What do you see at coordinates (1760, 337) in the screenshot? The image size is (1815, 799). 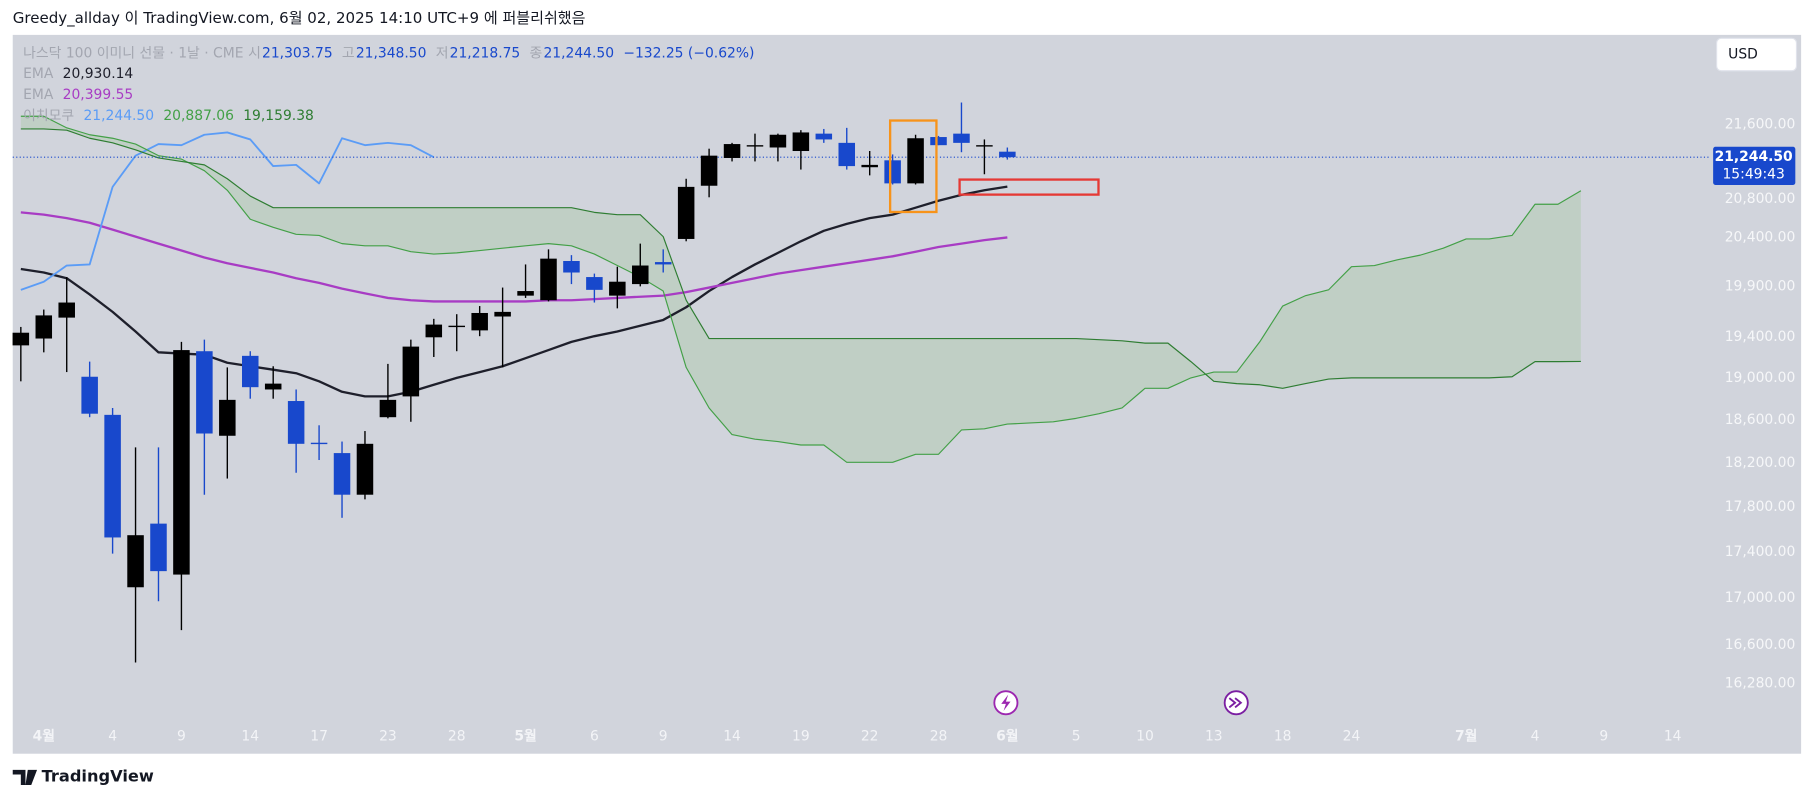 I see `y-tick-label: 19,400.00` at bounding box center [1760, 337].